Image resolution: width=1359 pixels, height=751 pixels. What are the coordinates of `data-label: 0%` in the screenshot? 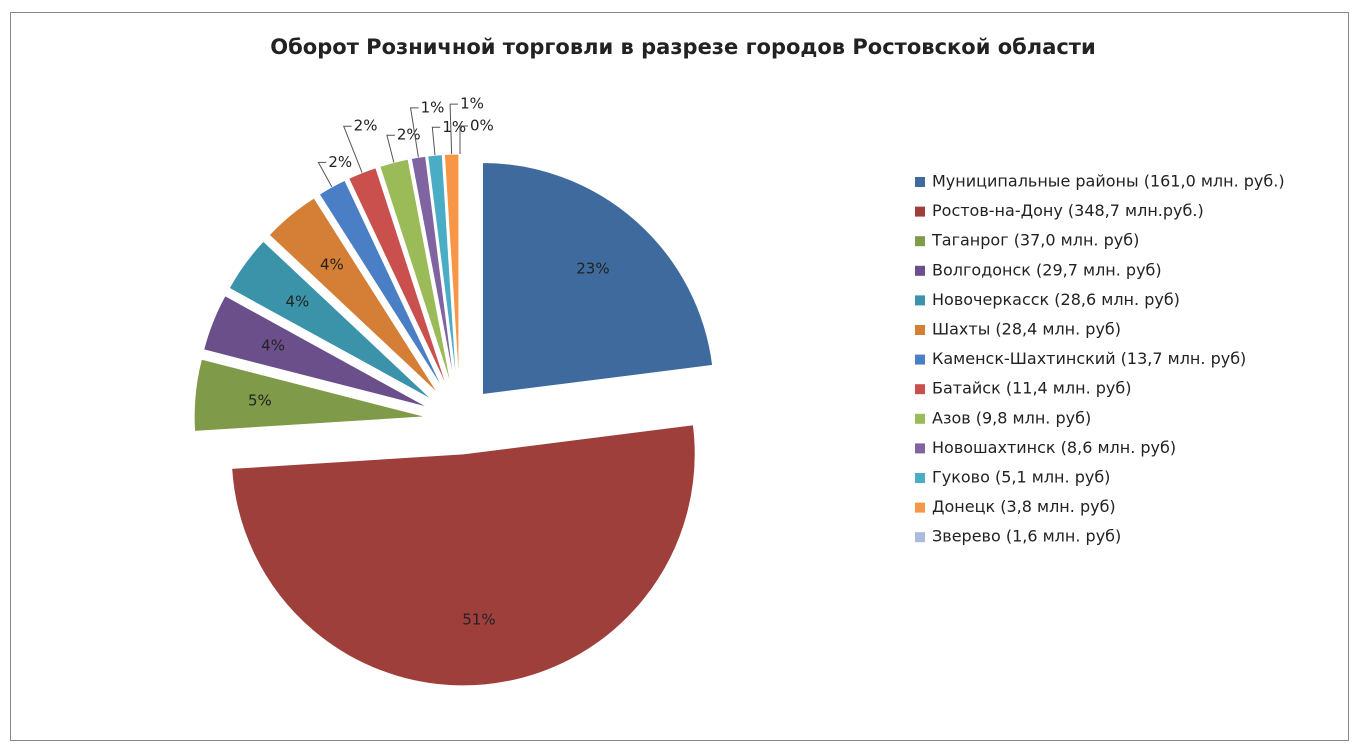 It's located at (482, 126).